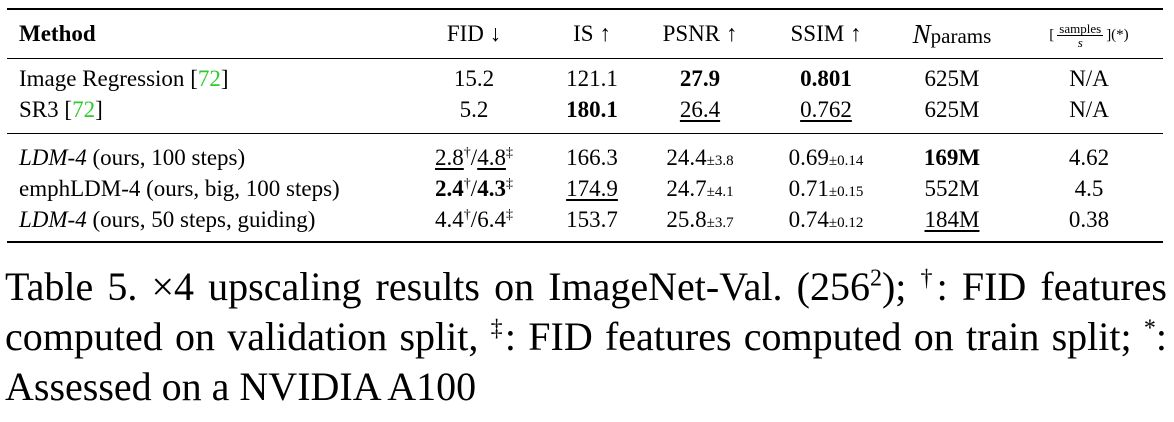 This screenshot has width=1174, height=422. I want to click on ssim-std: ±0.14, so click(846, 160).